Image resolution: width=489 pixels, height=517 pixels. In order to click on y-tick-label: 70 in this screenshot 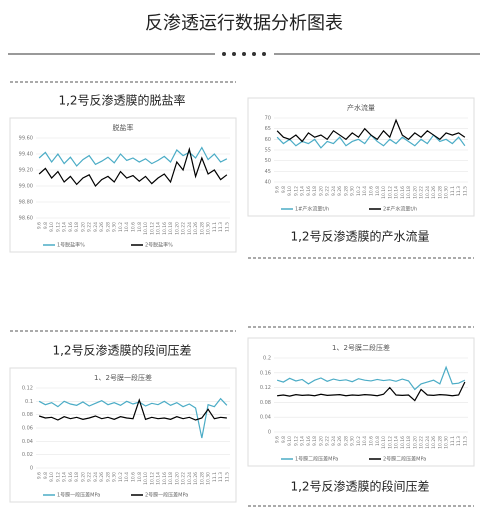, I will do `click(268, 119)`.